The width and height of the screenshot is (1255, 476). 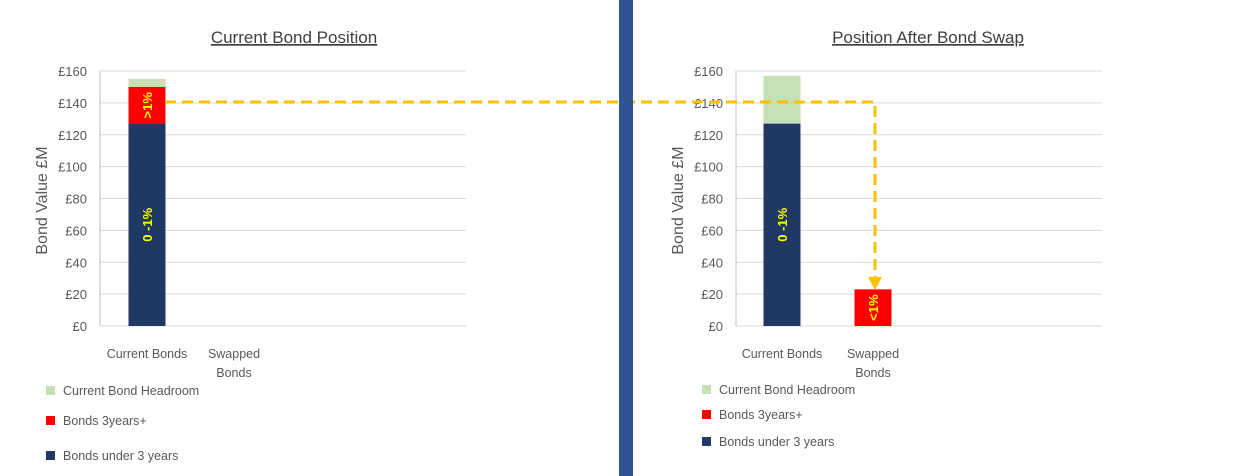 I want to click on chart1-y-tick-label: £80, so click(x=76, y=199).